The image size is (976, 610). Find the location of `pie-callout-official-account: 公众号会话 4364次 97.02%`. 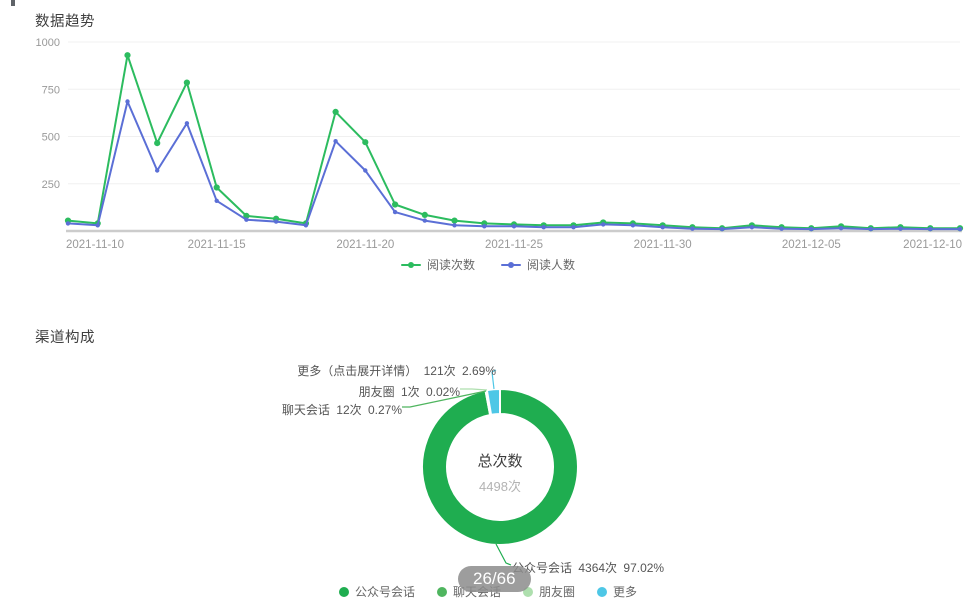

pie-callout-official-account: 公众号会话 4364次 97.02% is located at coordinates (588, 567).